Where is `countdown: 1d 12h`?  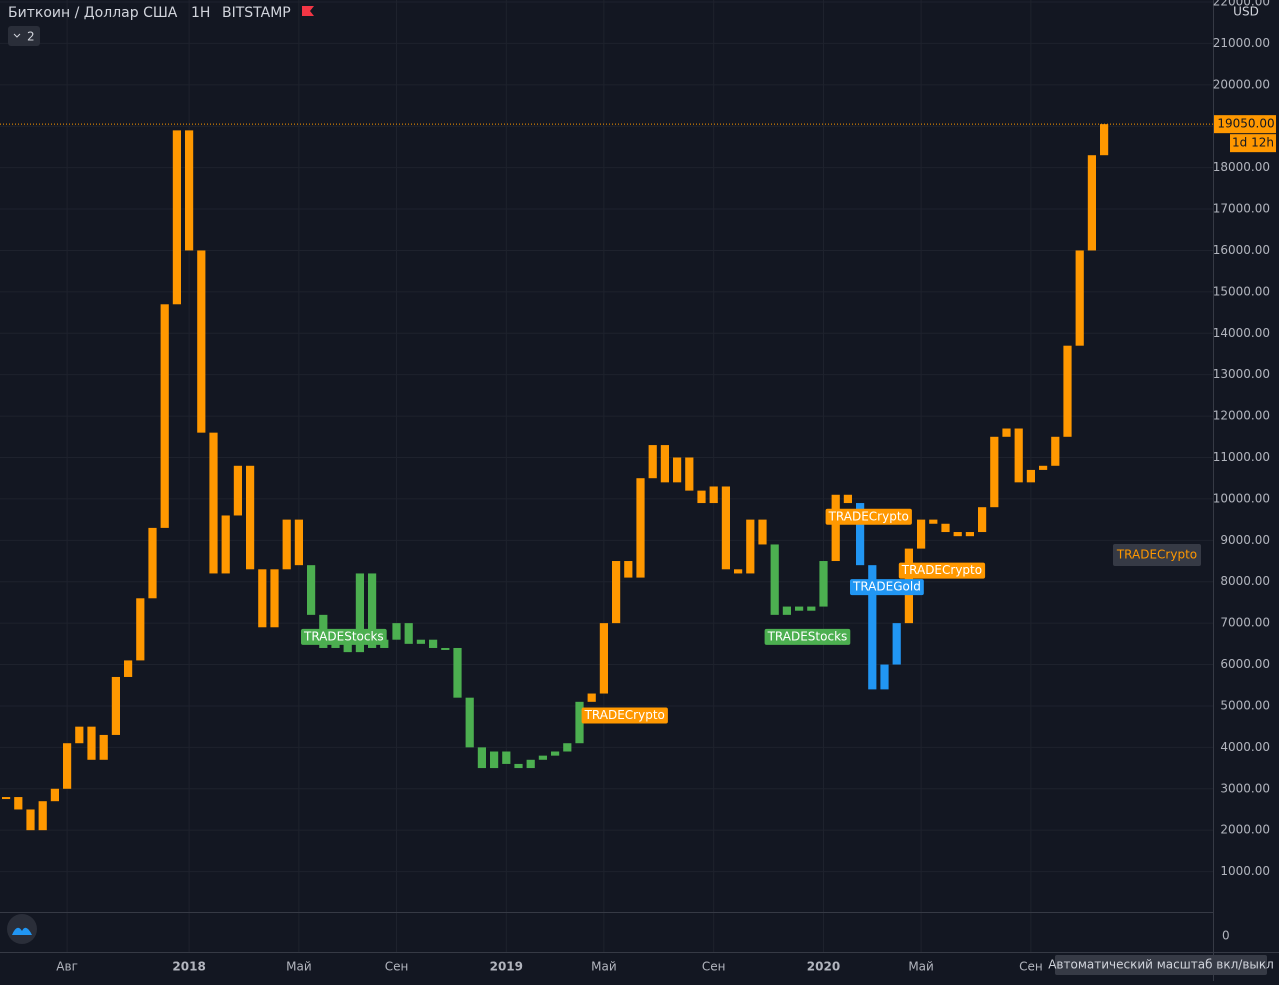 countdown: 1d 12h is located at coordinates (1253, 143).